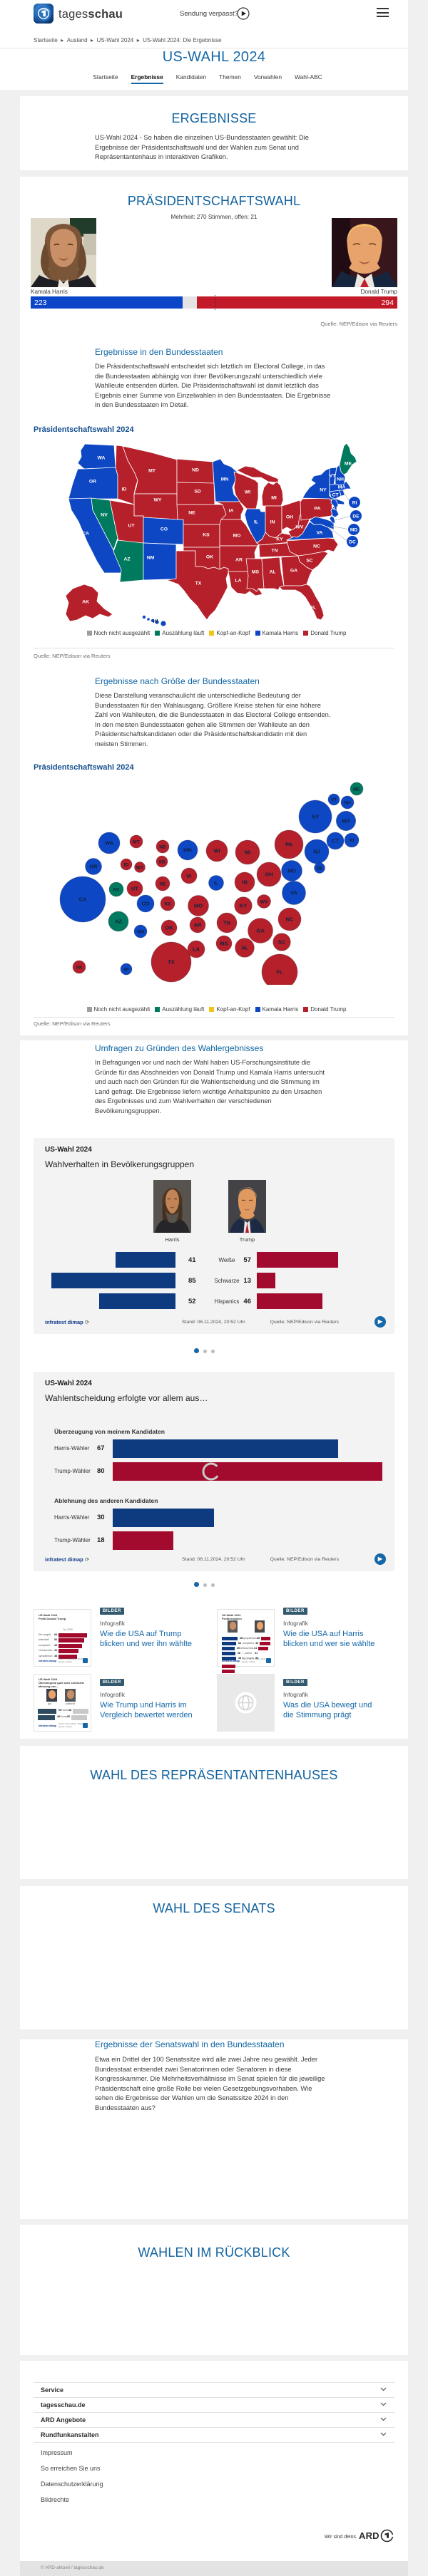  I want to click on svg-text: AR, so click(239, 560).